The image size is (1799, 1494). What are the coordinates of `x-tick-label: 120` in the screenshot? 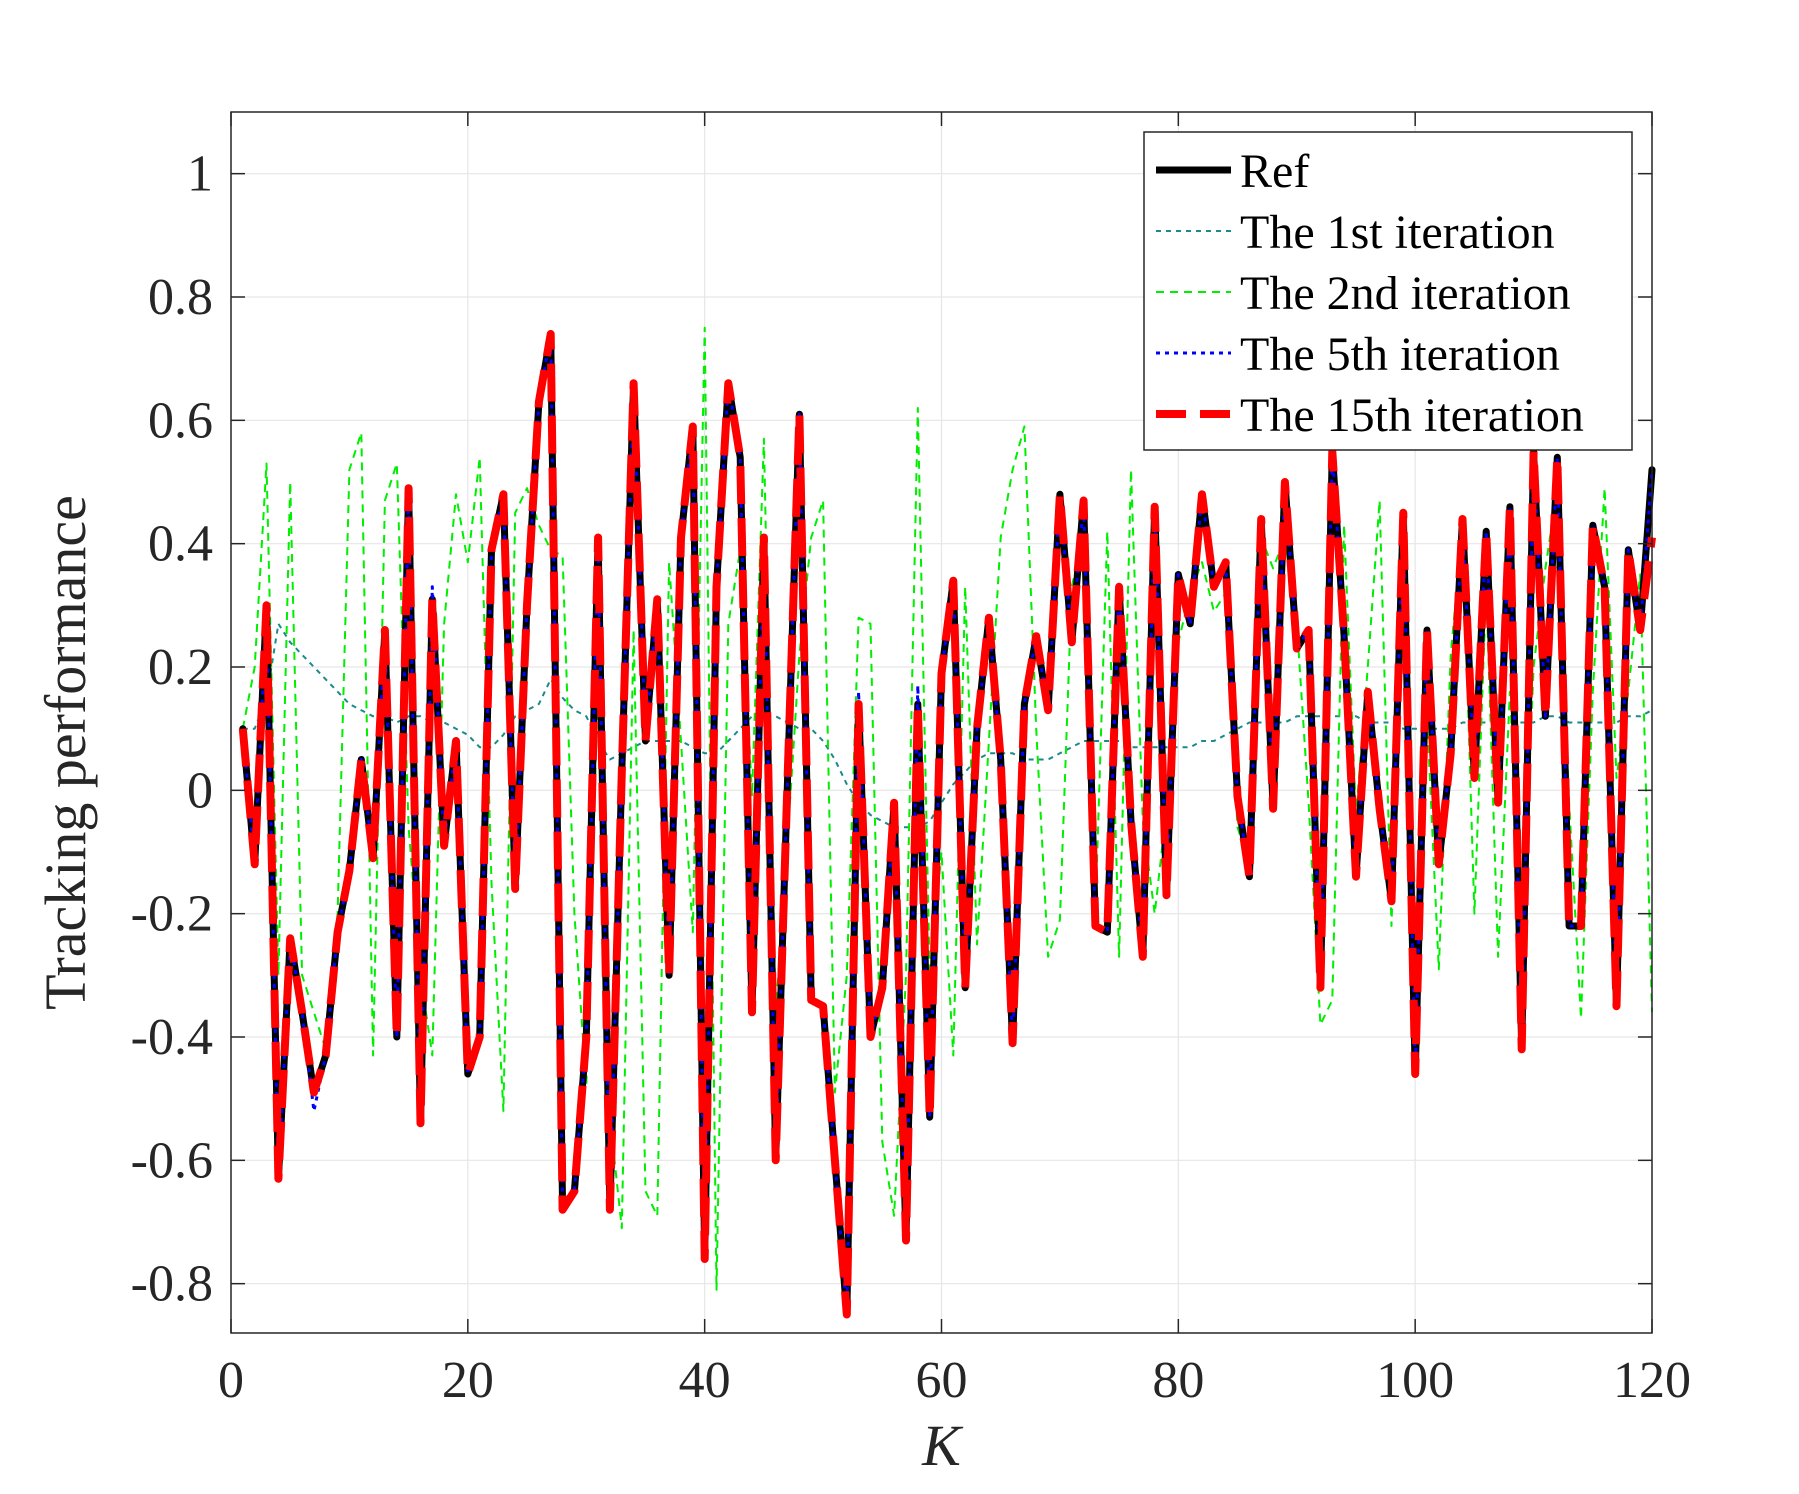 It's located at (1652, 1380).